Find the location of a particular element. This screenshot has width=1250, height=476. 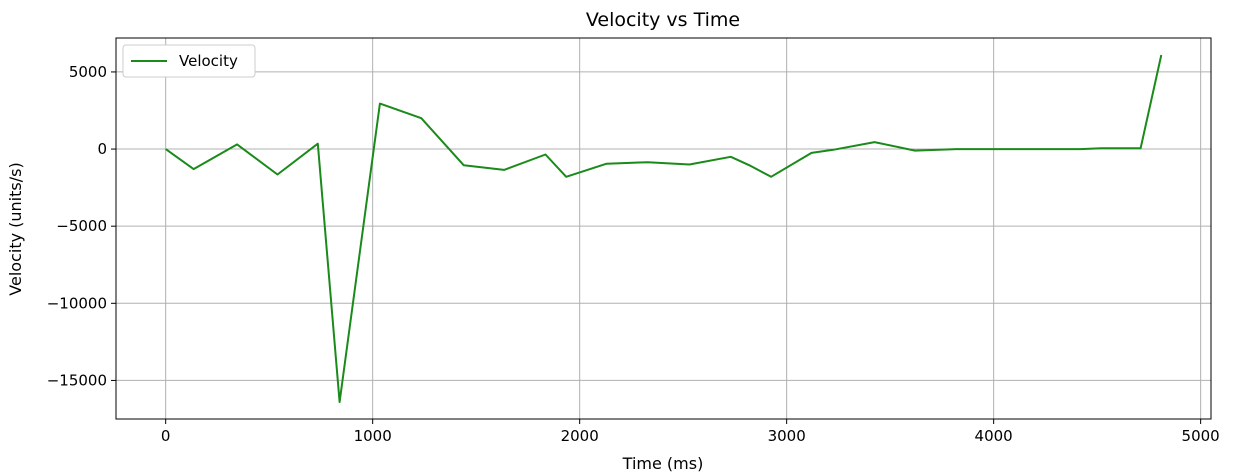

y-tick-label: 5000 is located at coordinates (88, 72).